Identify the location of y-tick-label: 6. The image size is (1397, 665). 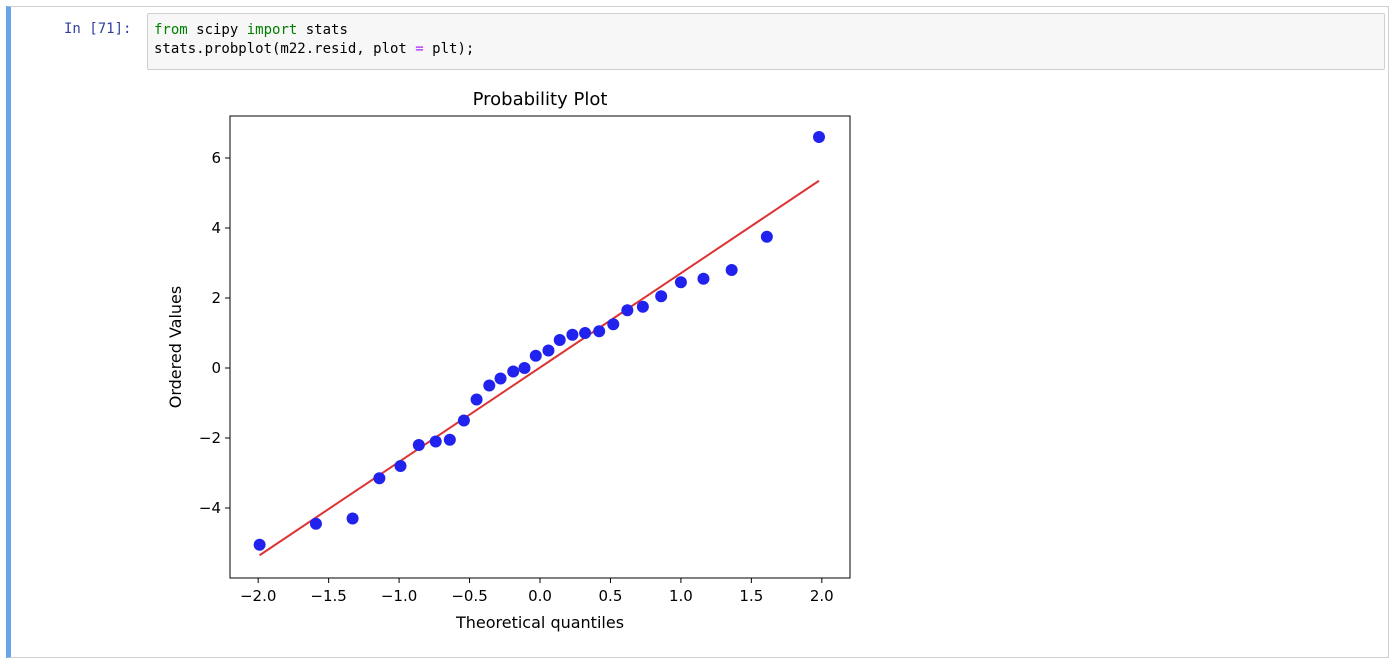
(216, 158).